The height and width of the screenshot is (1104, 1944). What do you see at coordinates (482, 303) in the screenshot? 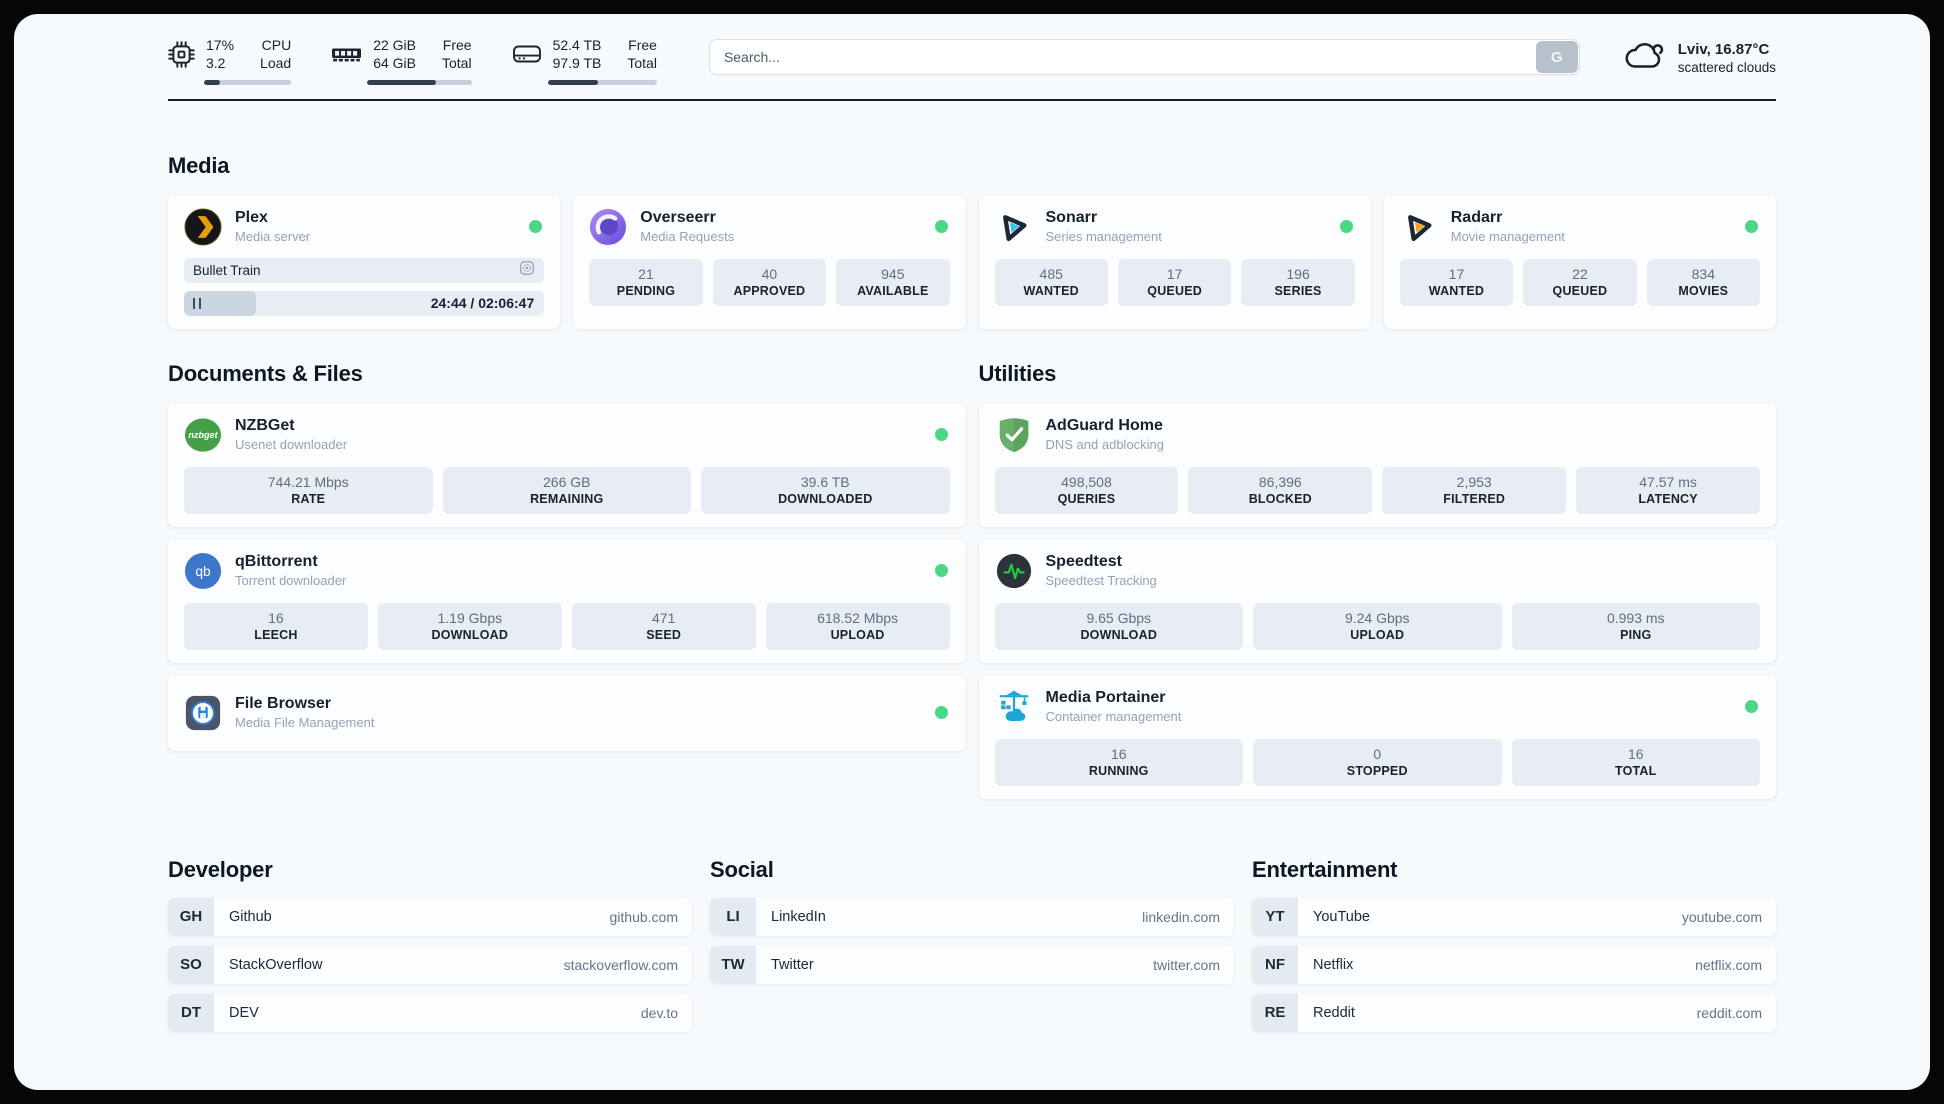
I see `playback-time: 24:44 / 02:06:47` at bounding box center [482, 303].